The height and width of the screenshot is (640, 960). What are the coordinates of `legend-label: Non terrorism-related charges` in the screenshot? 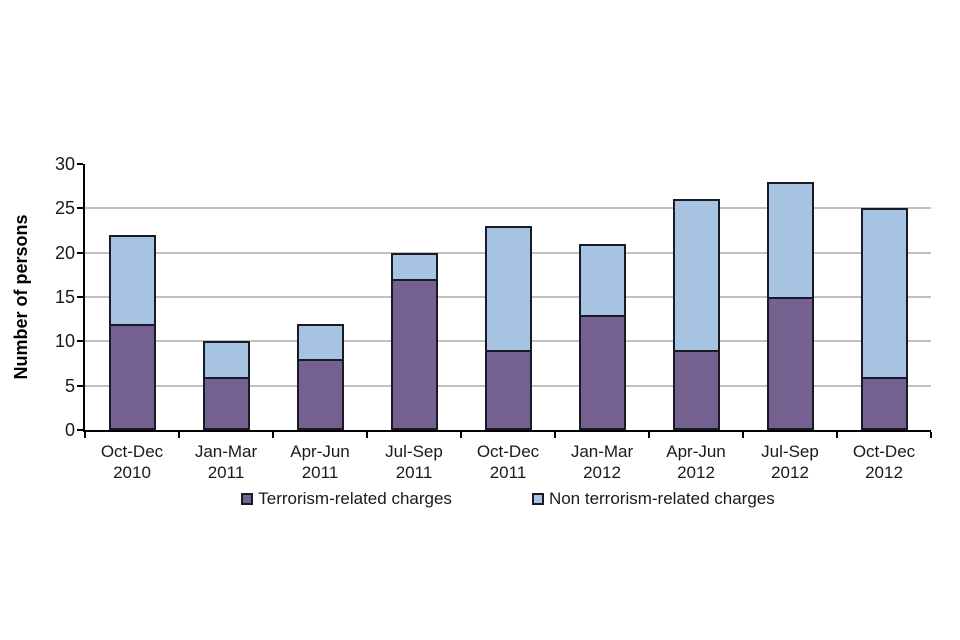 It's located at (661, 498).